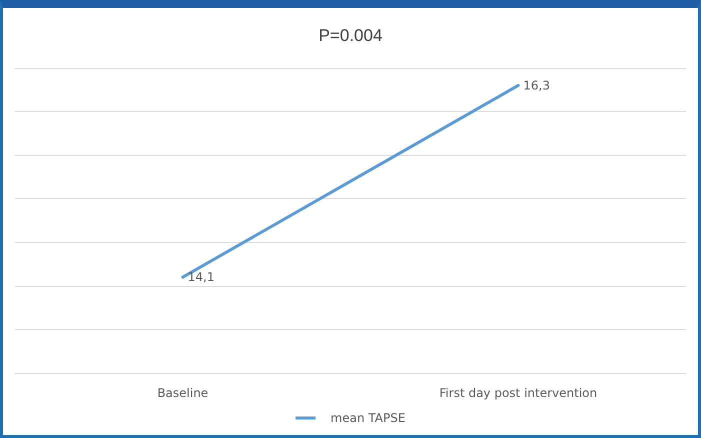 This screenshot has height=438, width=701. Describe the element at coordinates (201, 277) in the screenshot. I see `data-label: 14,1` at that location.